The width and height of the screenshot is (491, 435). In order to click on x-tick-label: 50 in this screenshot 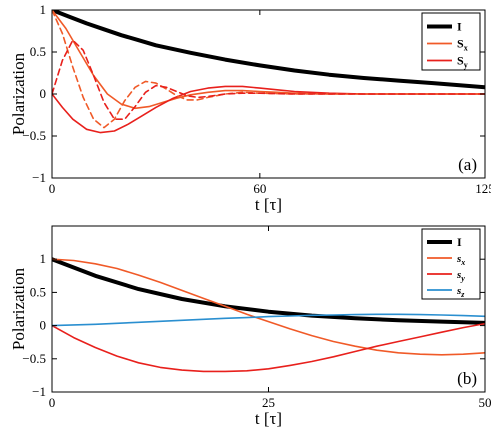, I will do `click(485, 402)`.